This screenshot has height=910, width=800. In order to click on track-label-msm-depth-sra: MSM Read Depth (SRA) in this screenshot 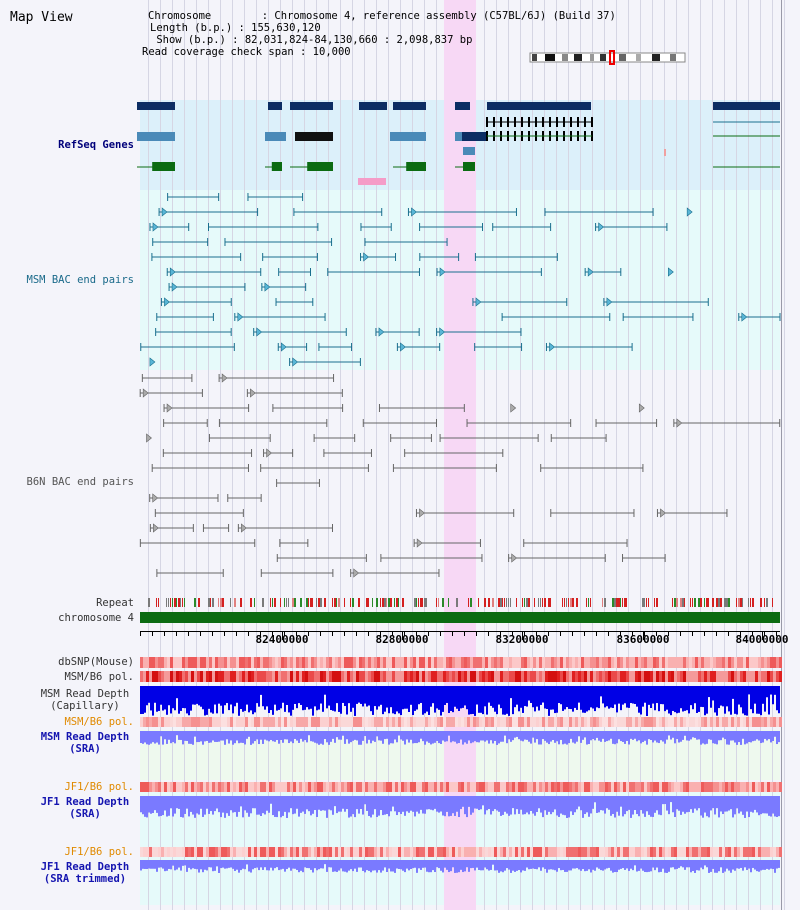, I will do `click(85, 743)`.